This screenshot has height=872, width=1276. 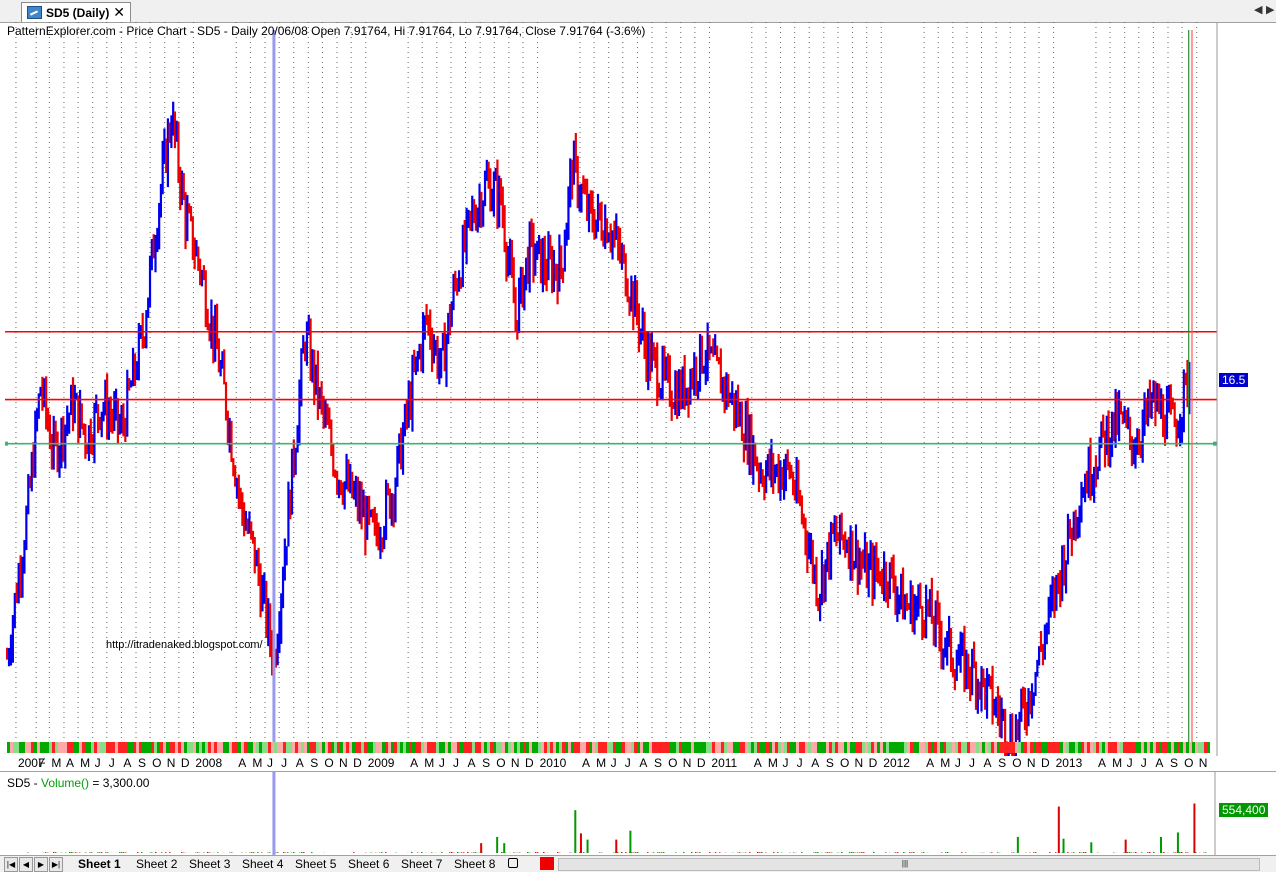 I want to click on volume-label: SD5 - Volume() = 3,300.00, so click(x=78, y=783).